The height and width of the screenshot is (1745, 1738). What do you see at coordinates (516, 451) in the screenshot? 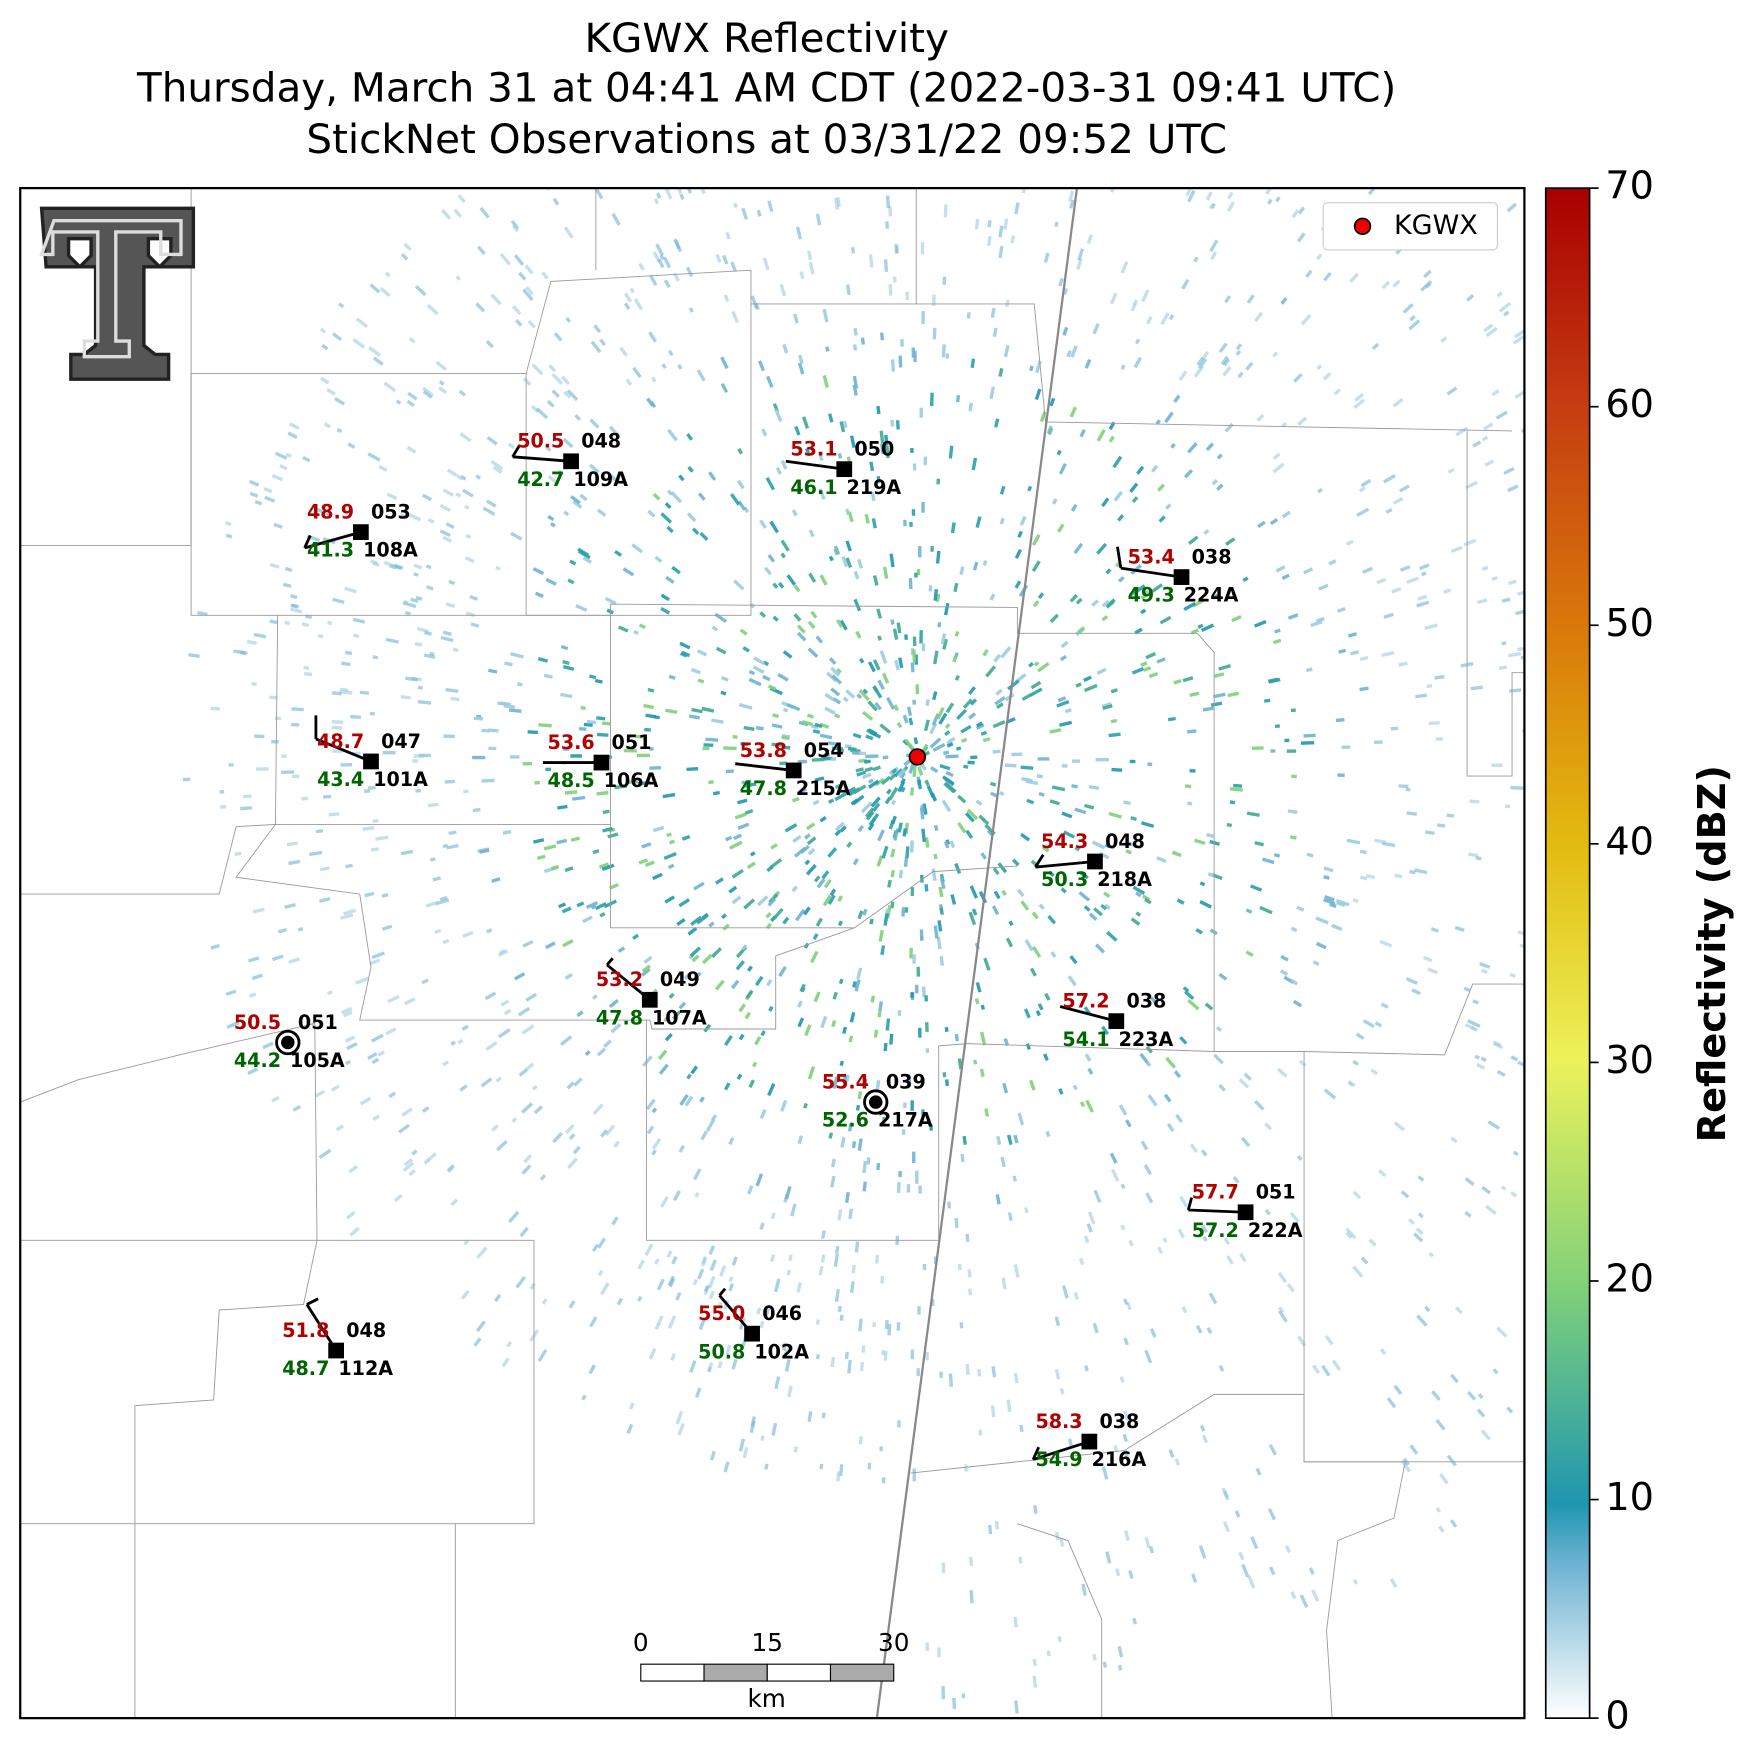
I see `wind-barb` at bounding box center [516, 451].